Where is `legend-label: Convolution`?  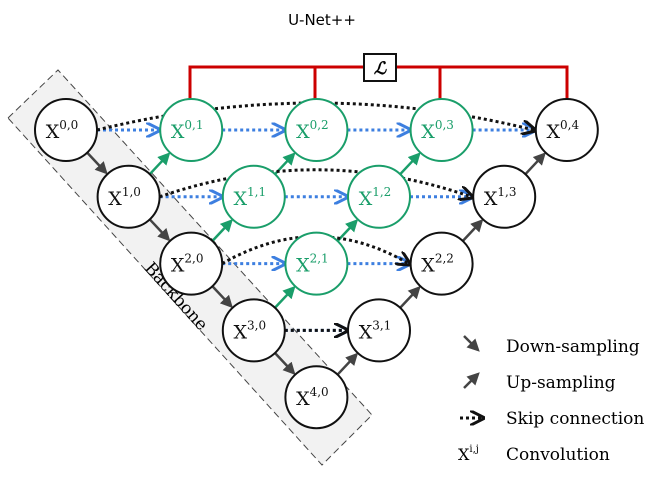
legend-label: Convolution is located at coordinates (558, 455).